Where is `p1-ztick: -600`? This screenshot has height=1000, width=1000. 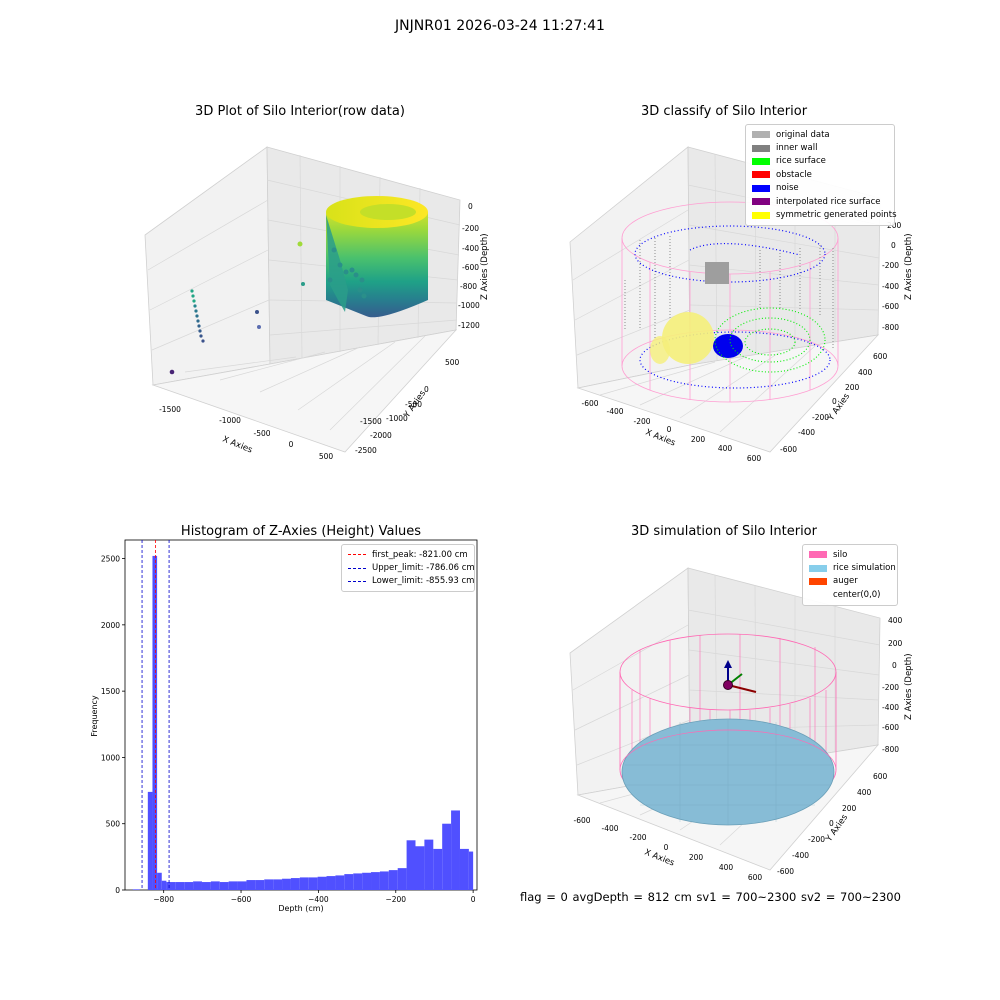 p1-ztick: -600 is located at coordinates (470, 267).